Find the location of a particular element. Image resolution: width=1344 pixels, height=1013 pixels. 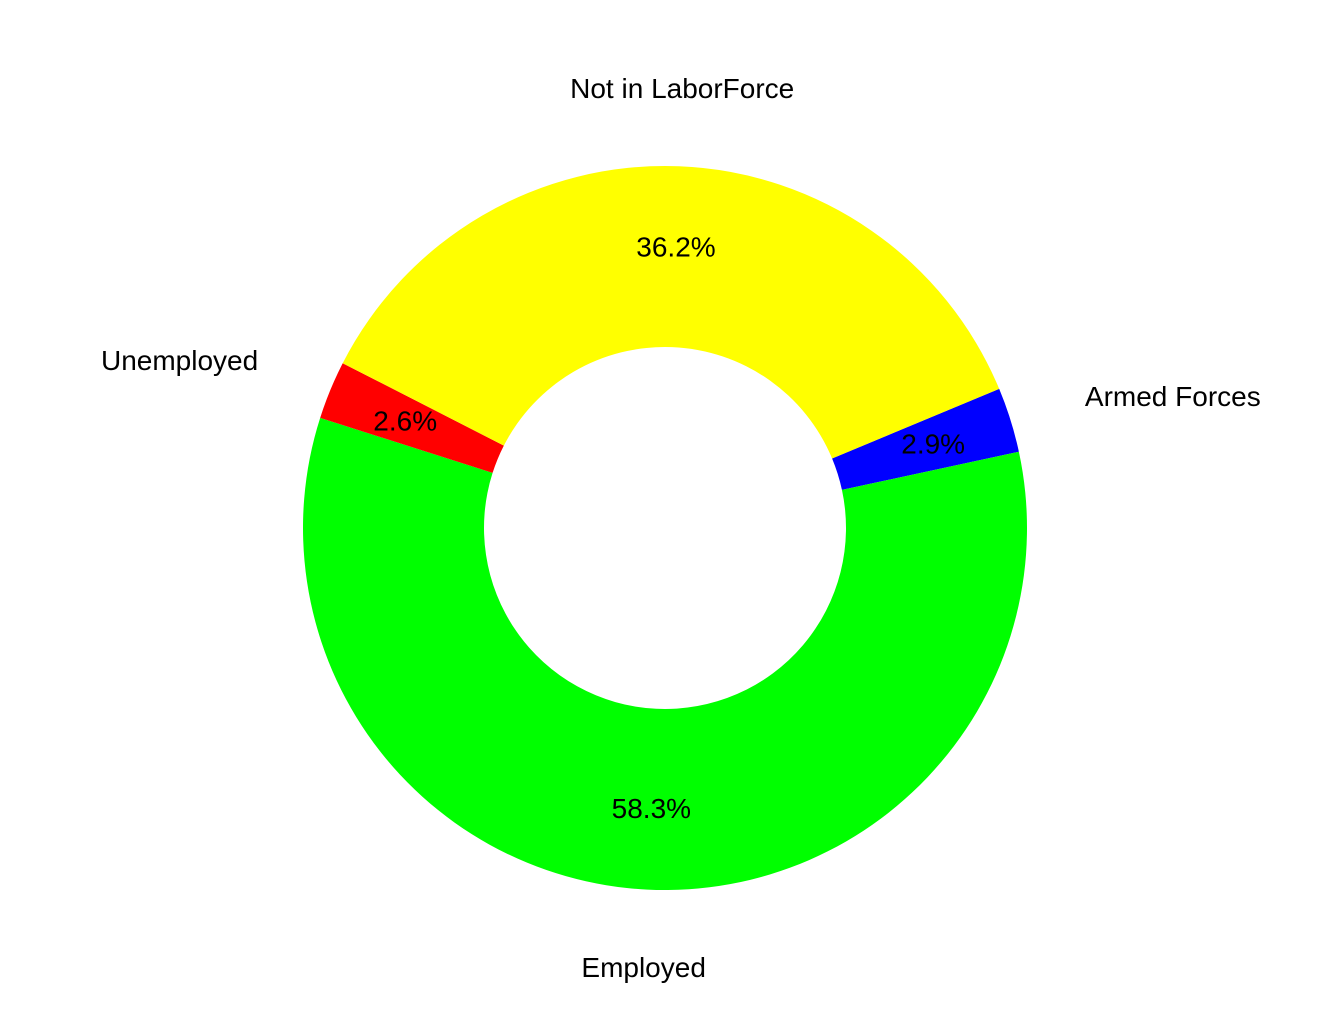

value-label-not-in-laborforce: 36.2% is located at coordinates (675, 247).